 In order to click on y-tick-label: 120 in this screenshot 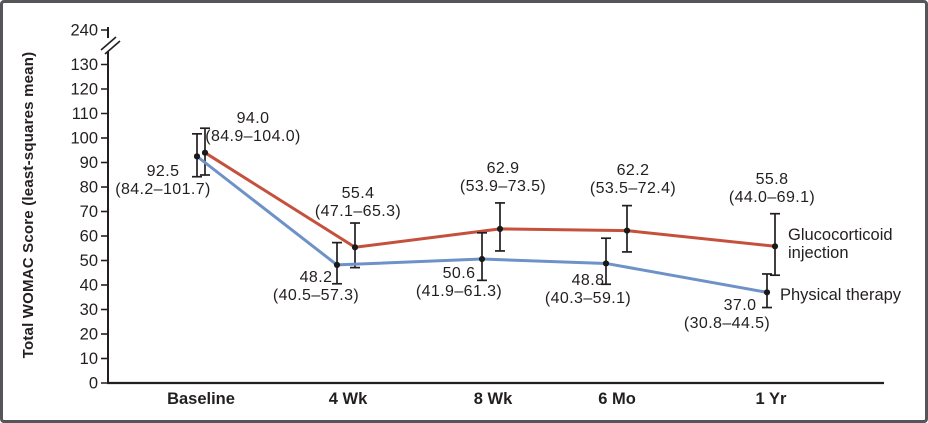, I will do `click(84, 90)`.